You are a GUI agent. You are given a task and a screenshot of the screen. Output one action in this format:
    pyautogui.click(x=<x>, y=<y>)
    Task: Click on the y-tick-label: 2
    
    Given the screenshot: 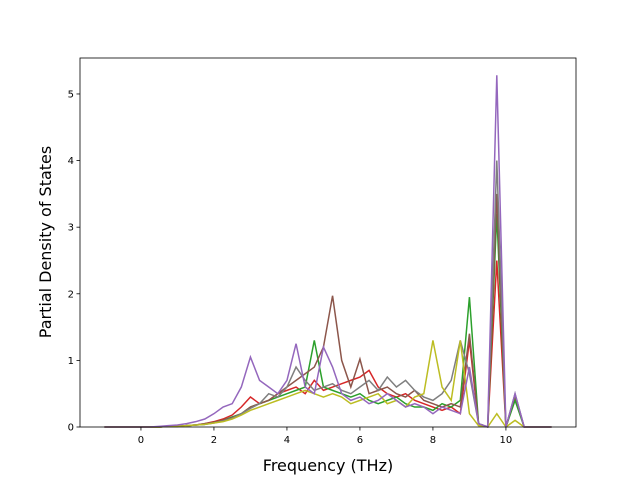 What is the action you would take?
    pyautogui.click(x=71, y=294)
    